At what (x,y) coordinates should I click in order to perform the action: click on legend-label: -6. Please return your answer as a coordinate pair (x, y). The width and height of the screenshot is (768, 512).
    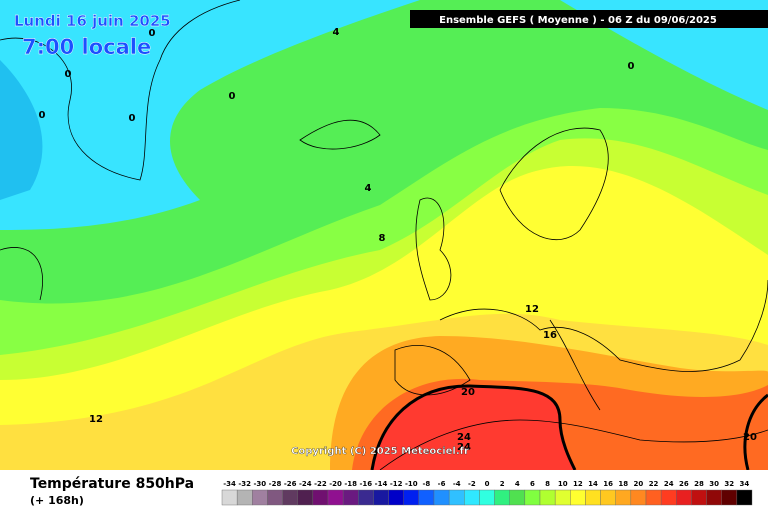
    Looking at the image, I should click on (442, 484).